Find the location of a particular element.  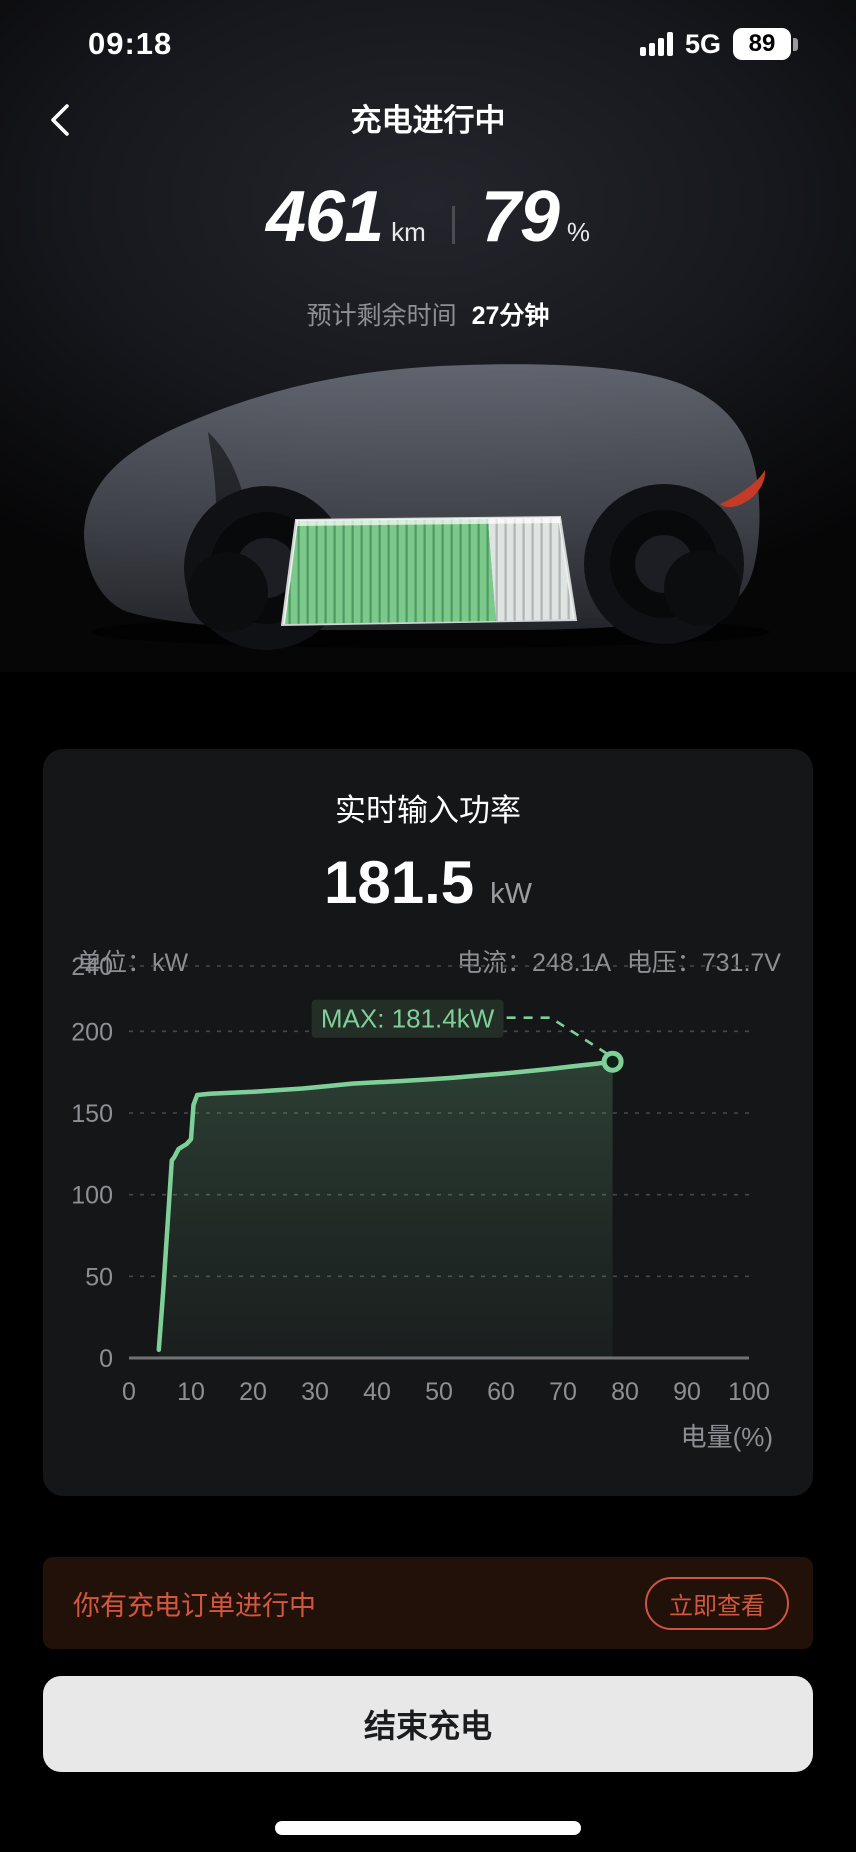

x-tick-label: 10 is located at coordinates (191, 1392).